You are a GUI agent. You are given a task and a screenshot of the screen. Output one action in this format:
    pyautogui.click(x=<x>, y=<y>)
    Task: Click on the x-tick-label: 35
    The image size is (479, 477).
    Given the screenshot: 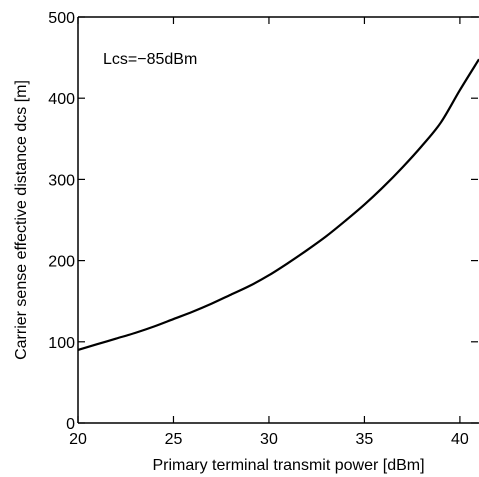 What is the action you would take?
    pyautogui.click(x=365, y=439)
    